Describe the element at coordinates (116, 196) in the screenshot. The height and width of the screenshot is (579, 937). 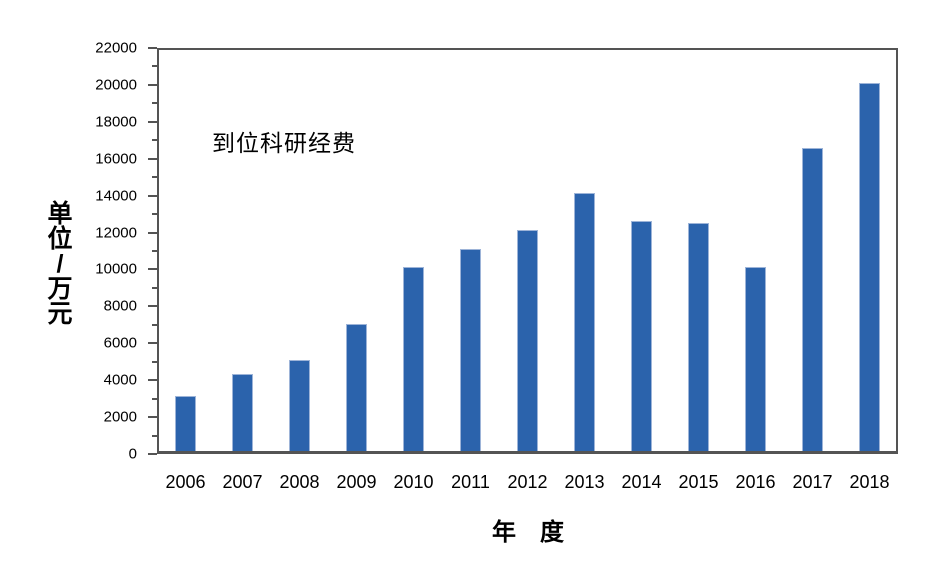
I see `y-tick-label: 14000` at that location.